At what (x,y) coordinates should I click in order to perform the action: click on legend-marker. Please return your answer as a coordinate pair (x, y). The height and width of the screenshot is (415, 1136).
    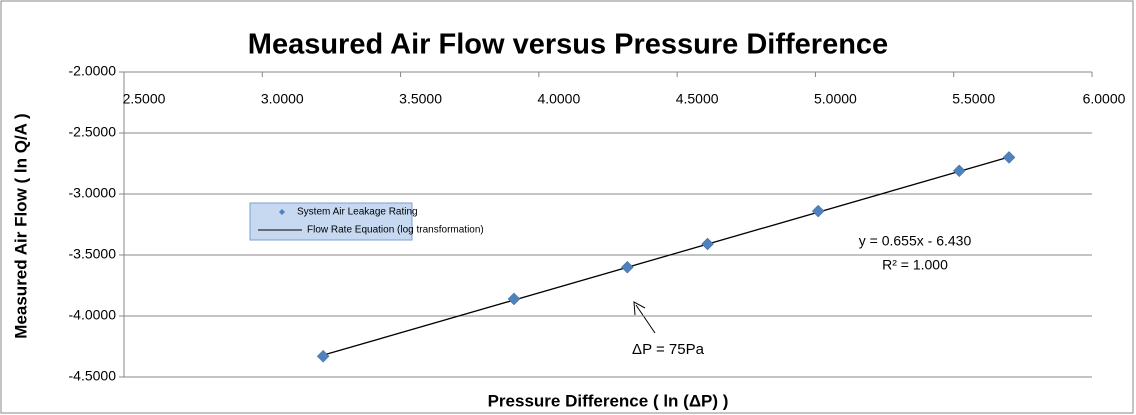
    Looking at the image, I should click on (282, 212).